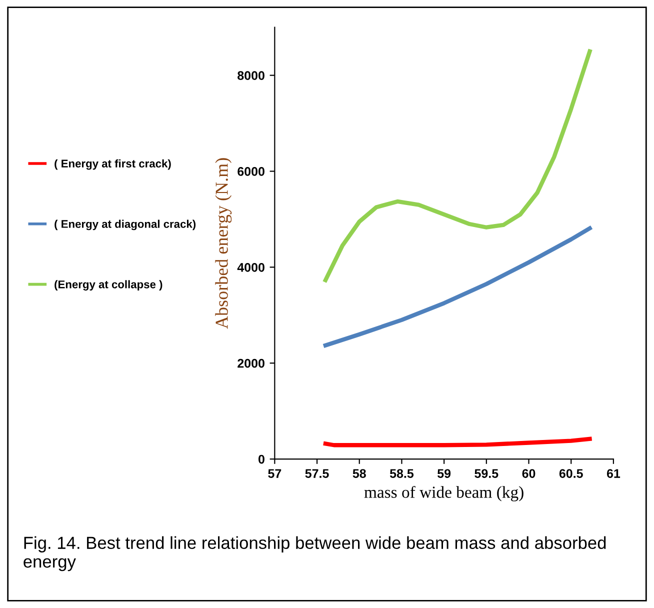  What do you see at coordinates (613, 473) in the screenshot?
I see `x-tick-label: 61` at bounding box center [613, 473].